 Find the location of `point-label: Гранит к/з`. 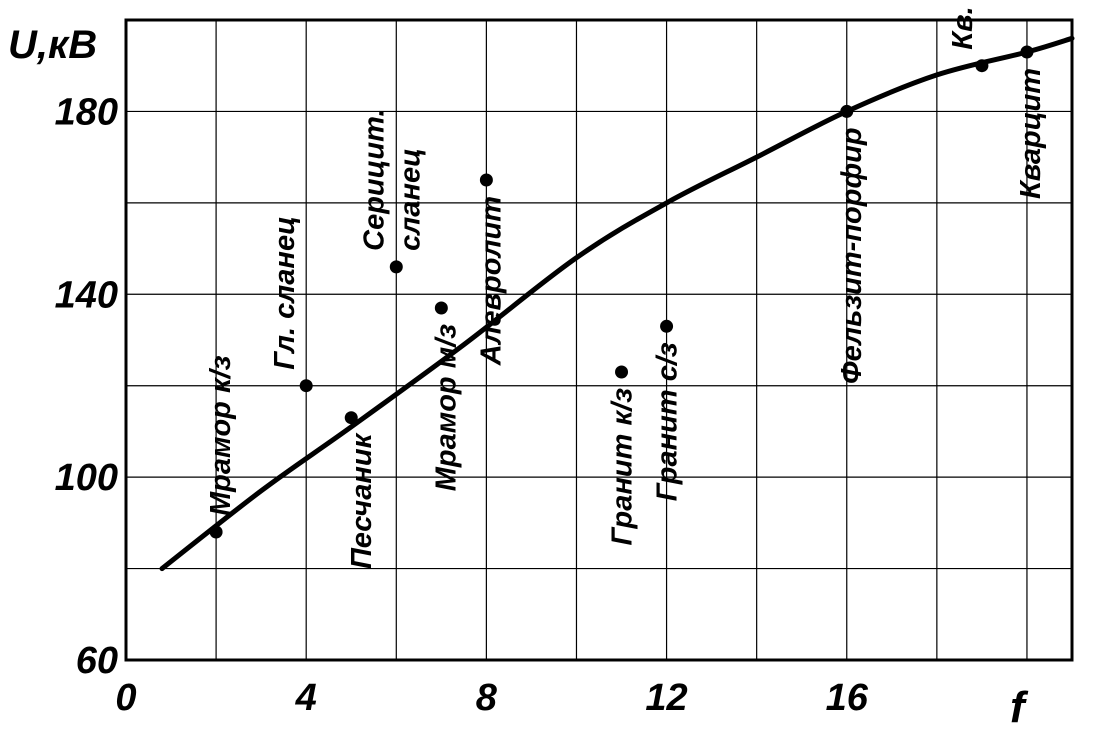

point-label: Гранит к/з is located at coordinates (623, 467).